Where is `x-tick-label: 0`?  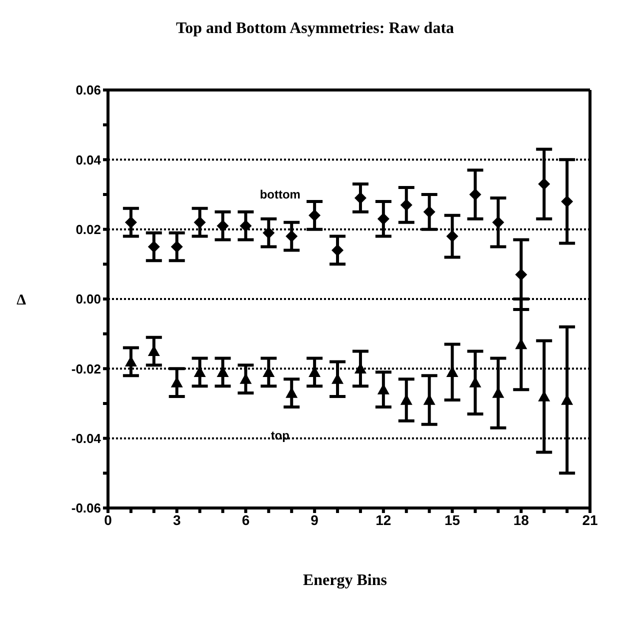
x-tick-label: 0 is located at coordinates (108, 520).